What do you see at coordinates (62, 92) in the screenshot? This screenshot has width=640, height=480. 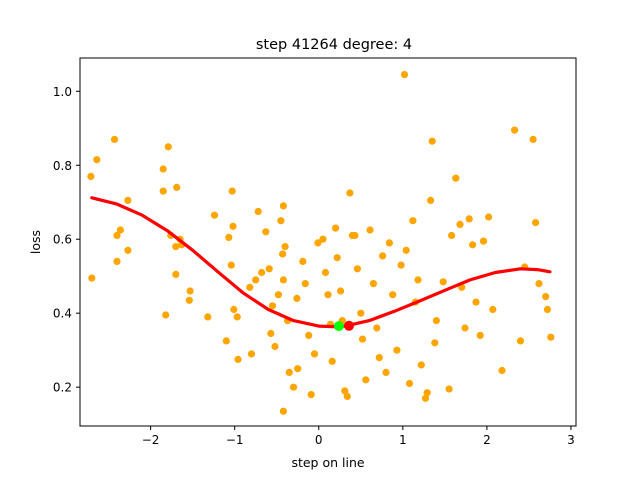 I see `y-tick-label: 1.0` at bounding box center [62, 92].